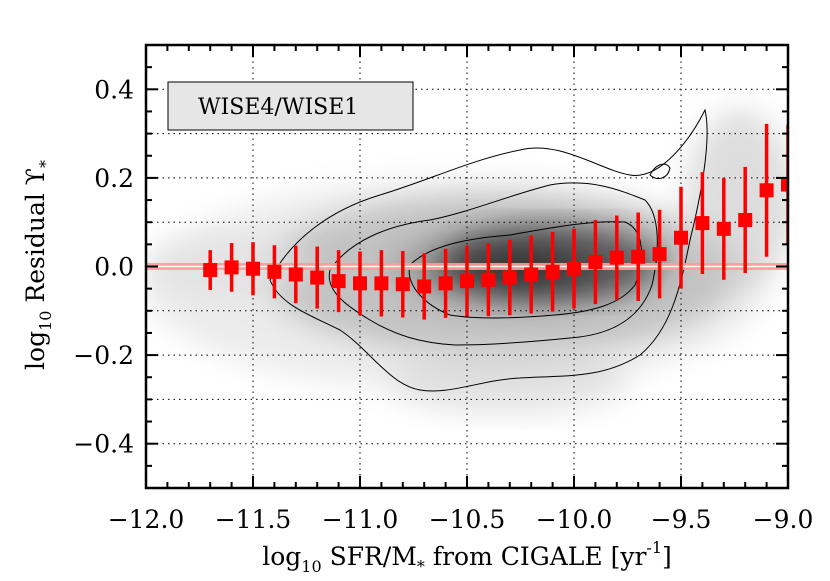  I want to click on contour-blob, so click(660, 171).